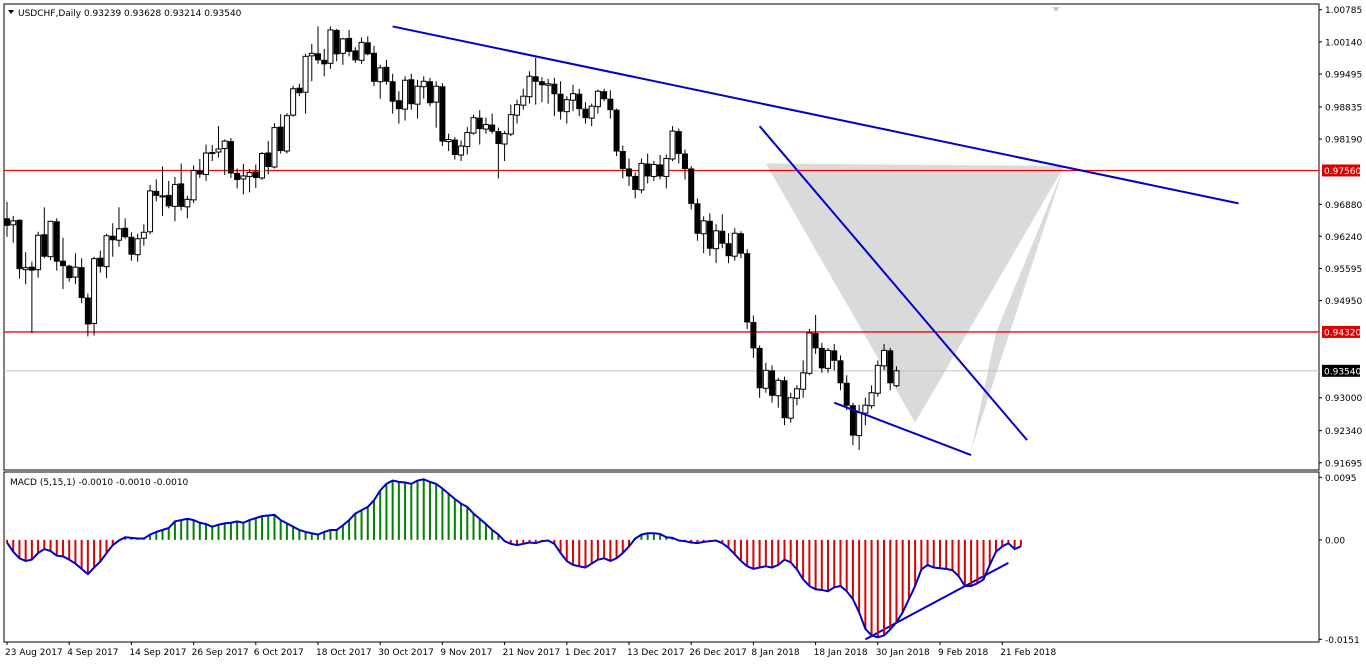  Describe the element at coordinates (11, 12) in the screenshot. I see `chart-menu-triangle-icon` at that location.